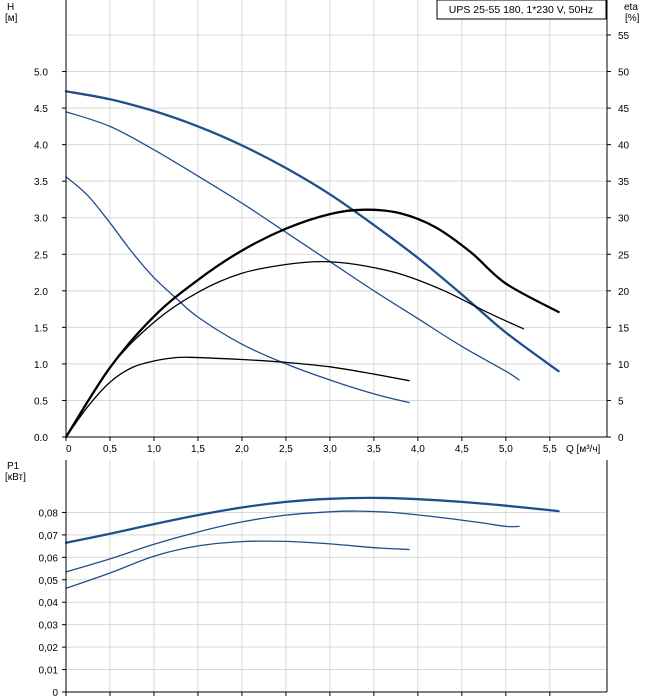 The image size is (658, 700). I want to click on y2-axis-unit-eta: [%], so click(632, 18).